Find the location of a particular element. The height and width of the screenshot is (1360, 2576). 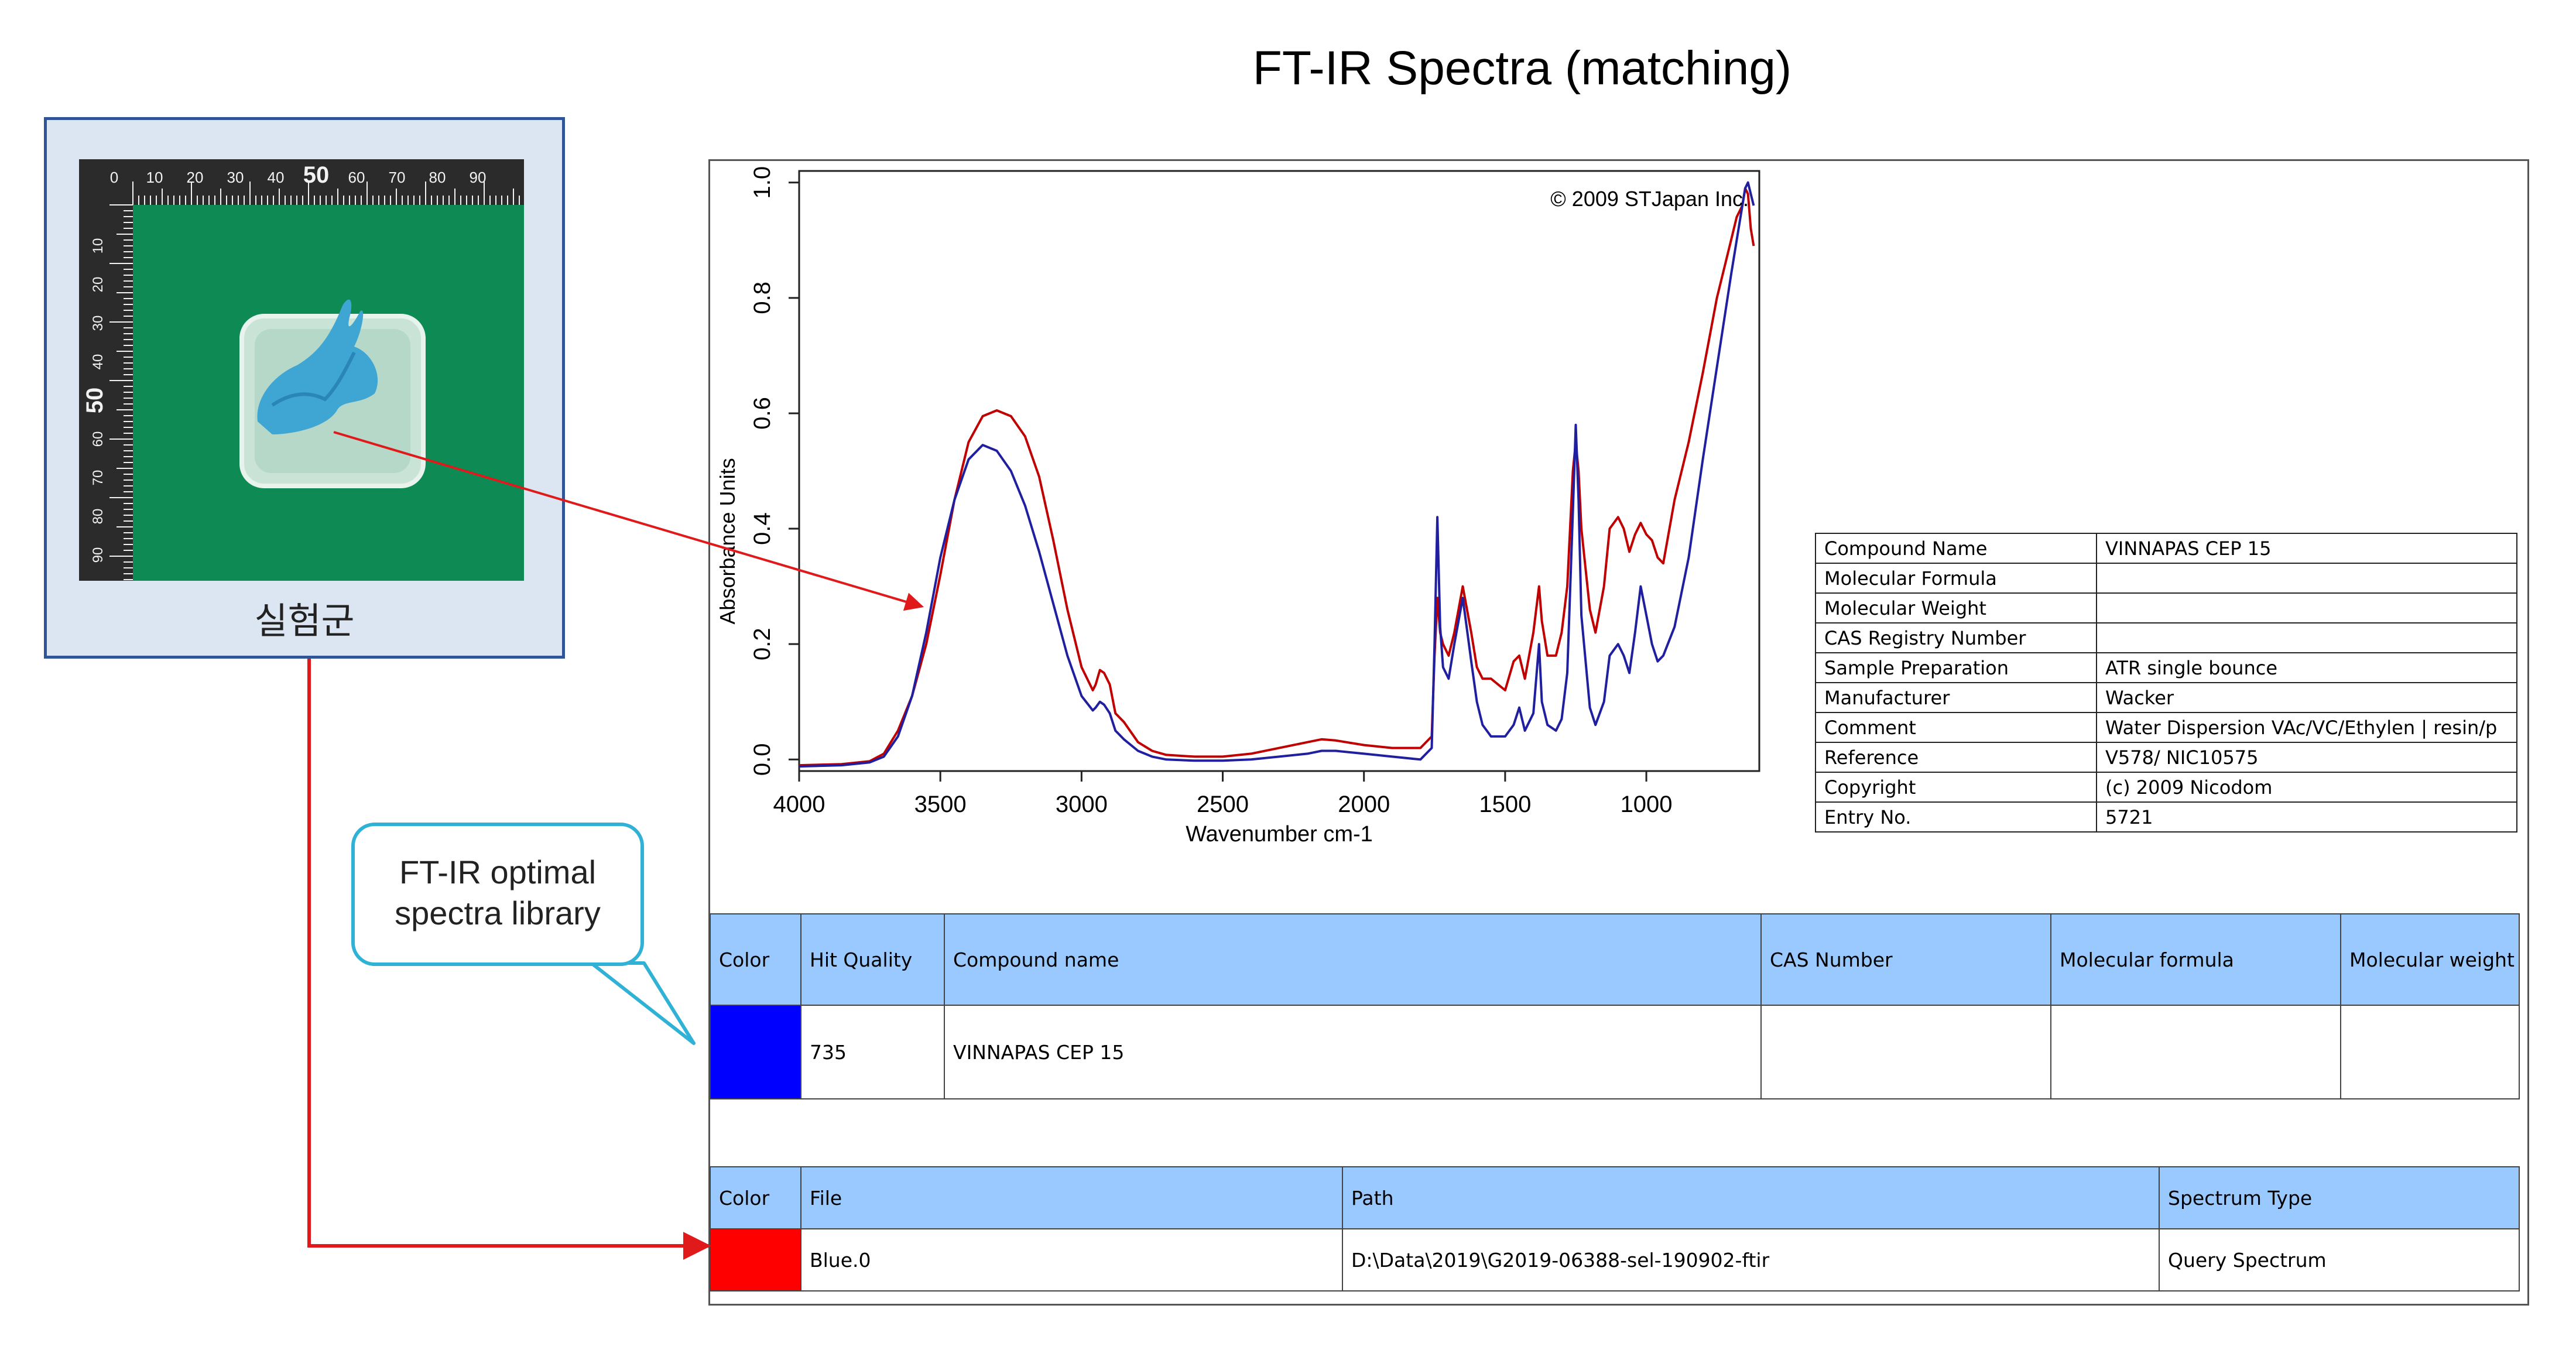

ruler-top-label: 0 is located at coordinates (114, 177).